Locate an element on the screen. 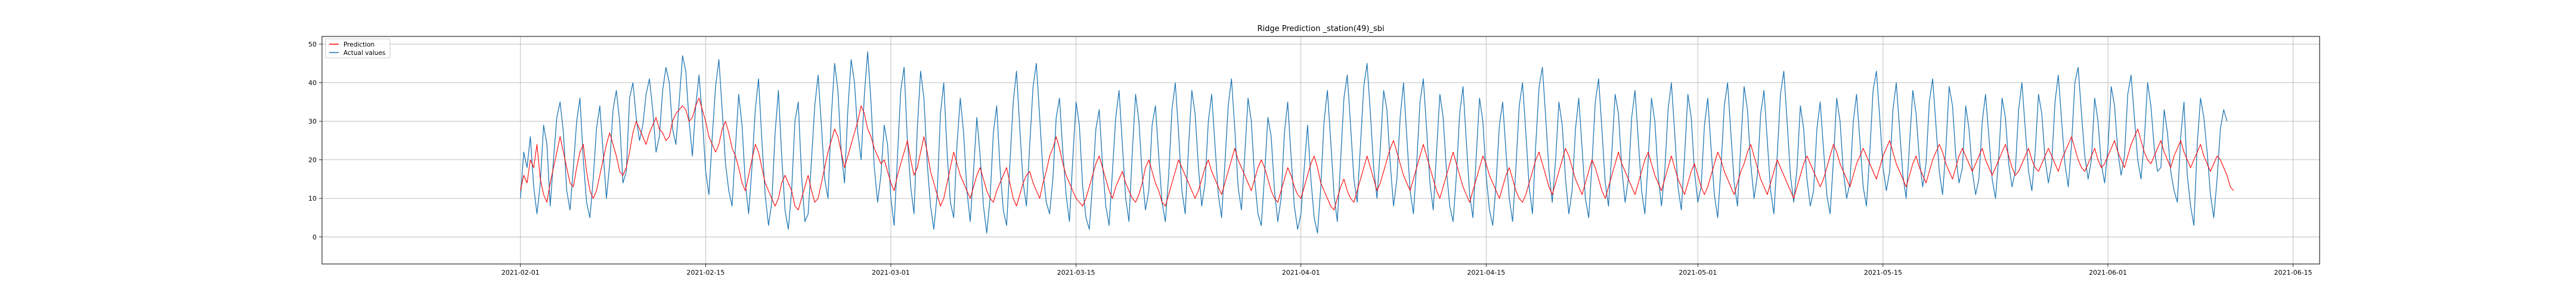 The image size is (2576, 301). x-tick-label: 2021-02-15 is located at coordinates (705, 273).